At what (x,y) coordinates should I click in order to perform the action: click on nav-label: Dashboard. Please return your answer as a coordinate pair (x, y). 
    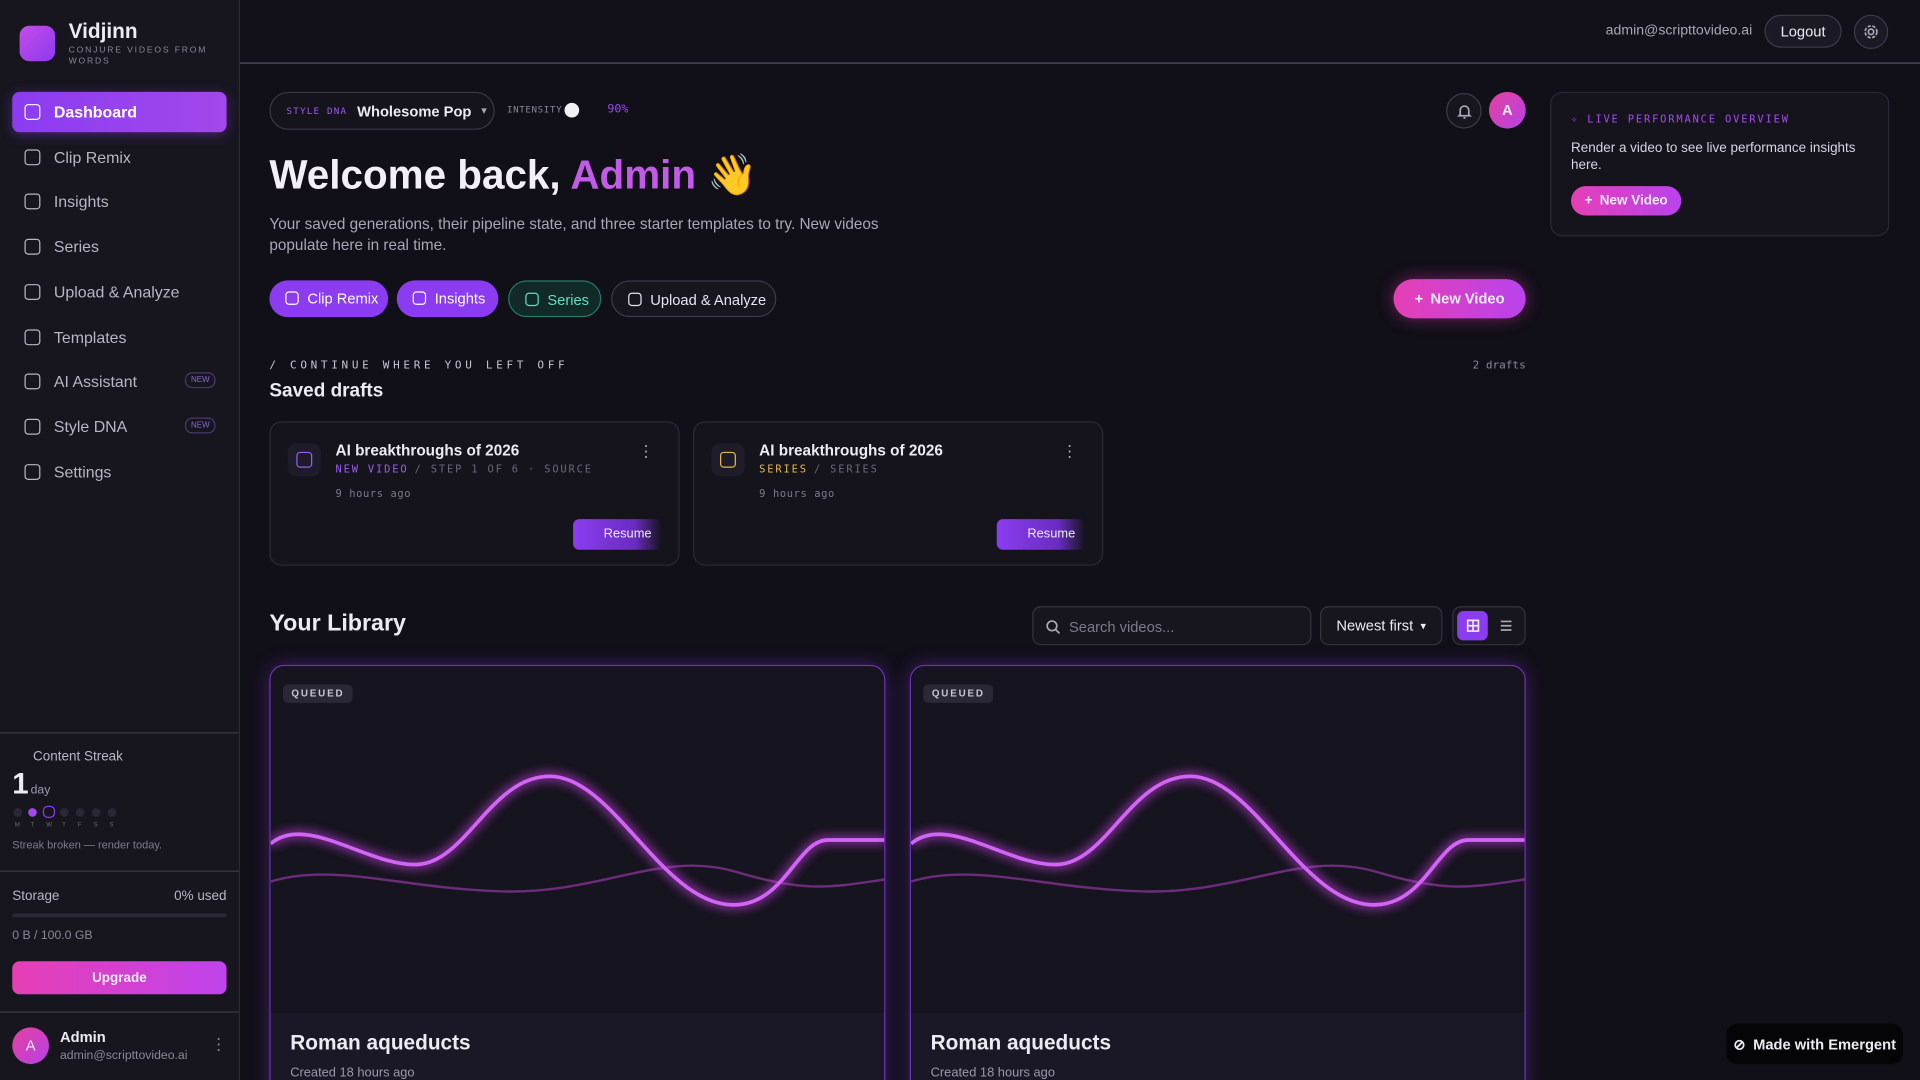
    Looking at the image, I should click on (95, 112).